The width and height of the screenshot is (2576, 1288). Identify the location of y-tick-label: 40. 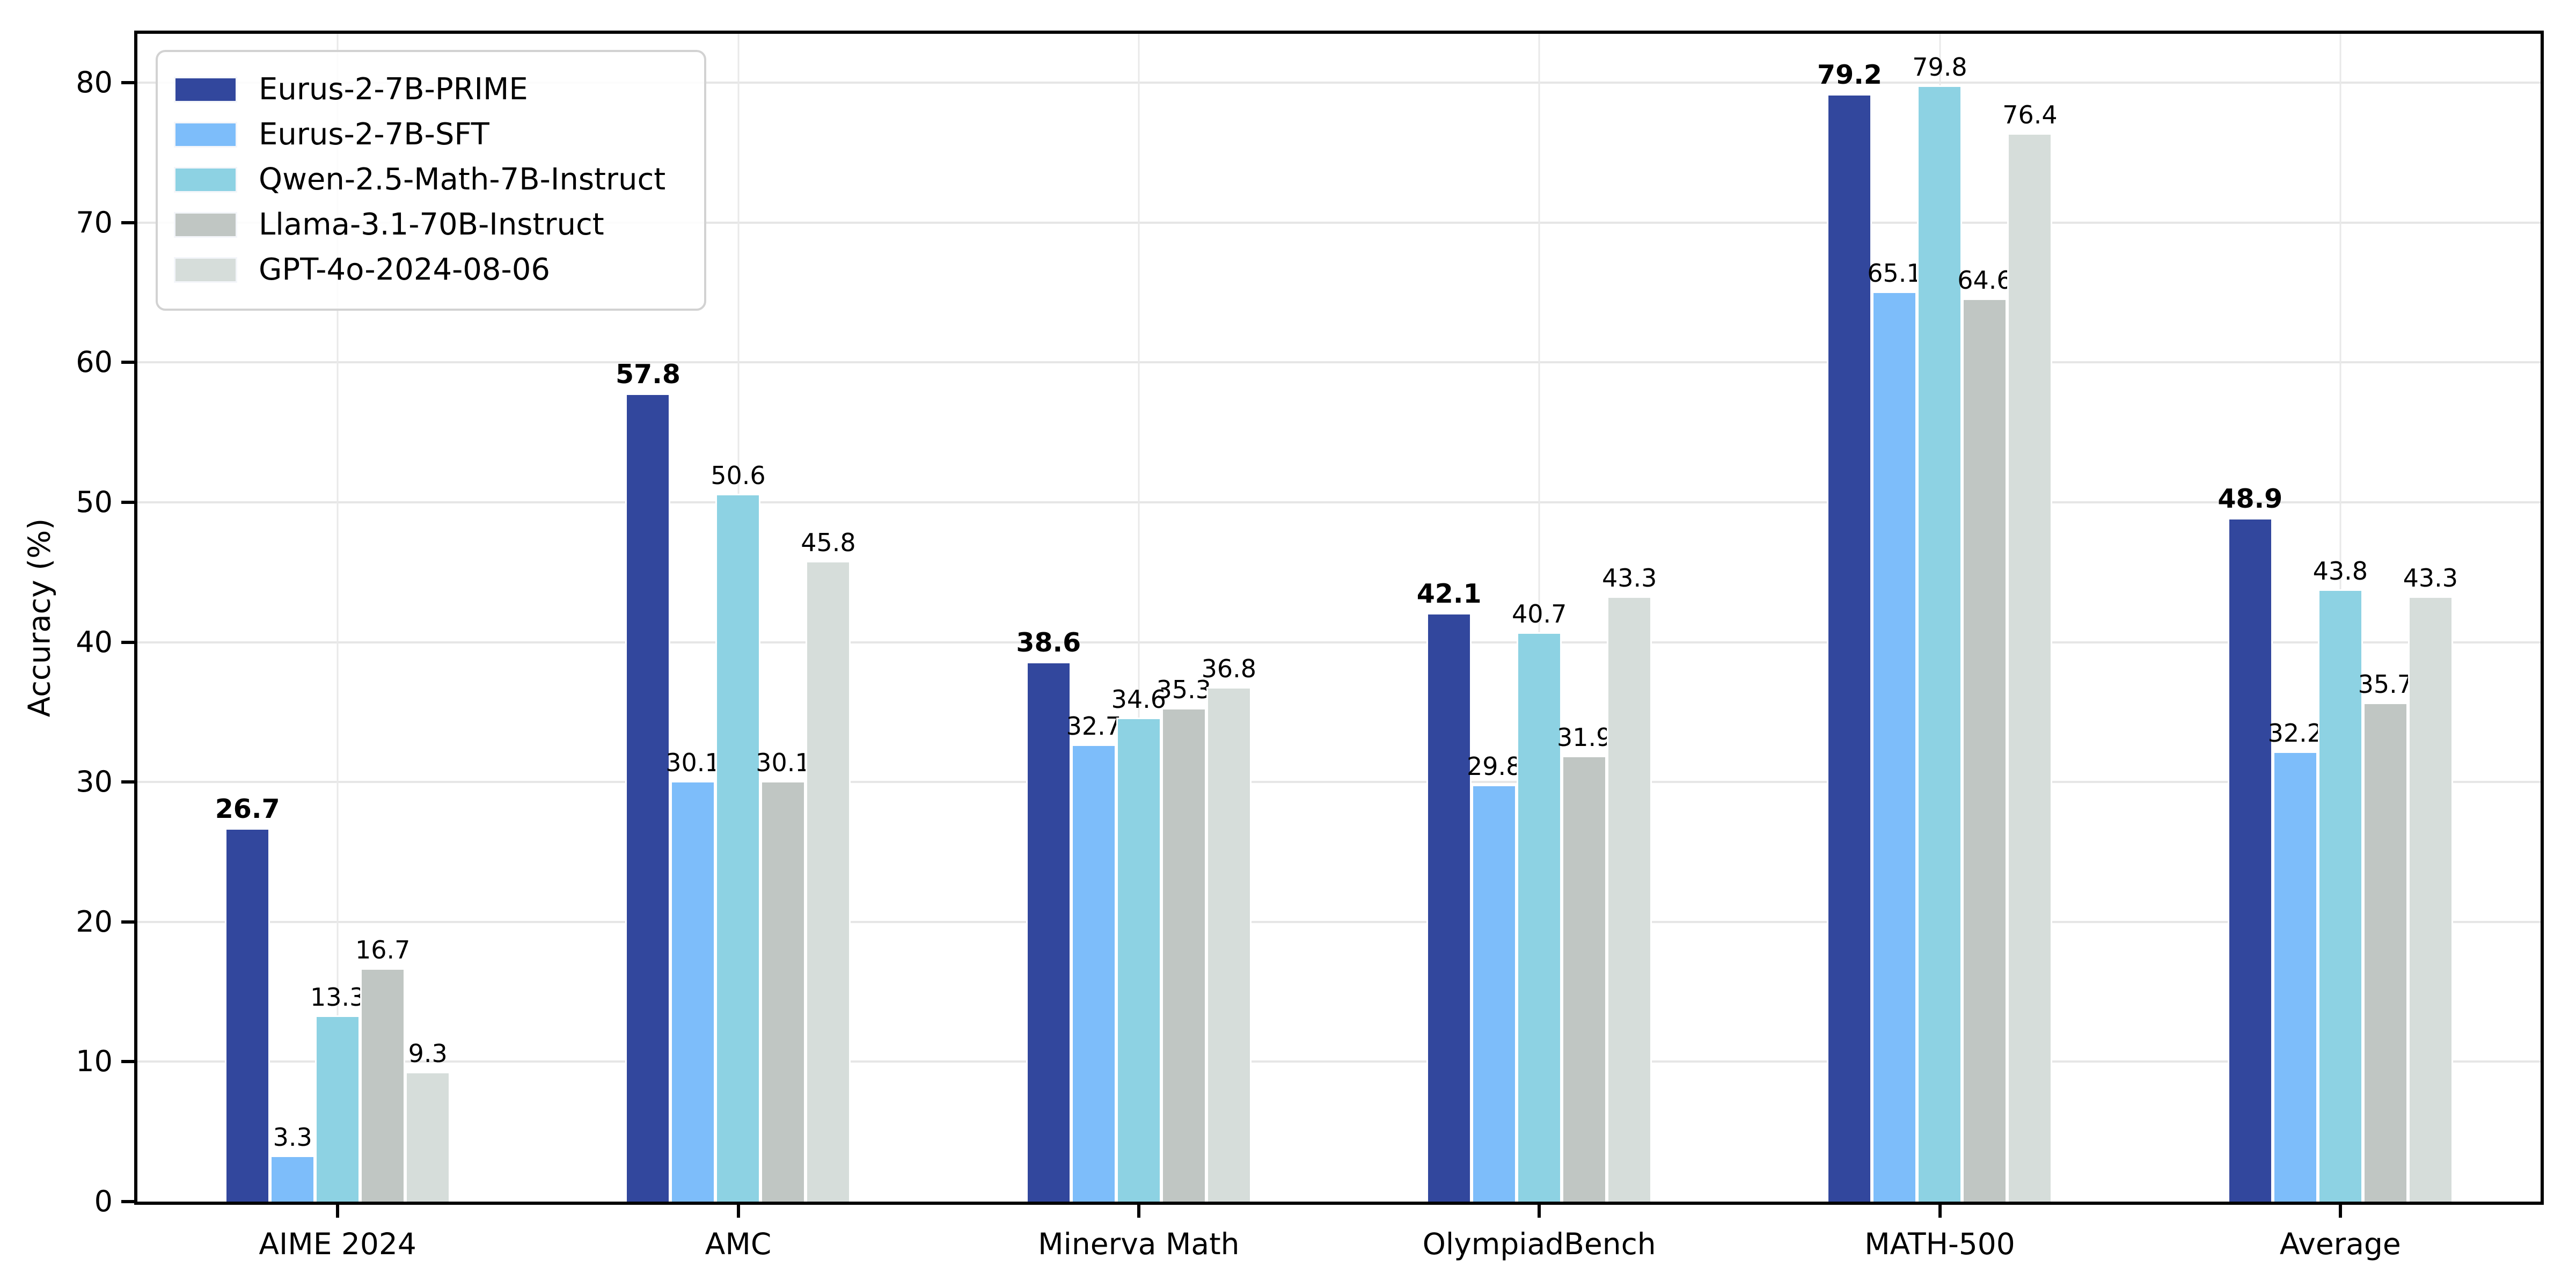
(94, 642).